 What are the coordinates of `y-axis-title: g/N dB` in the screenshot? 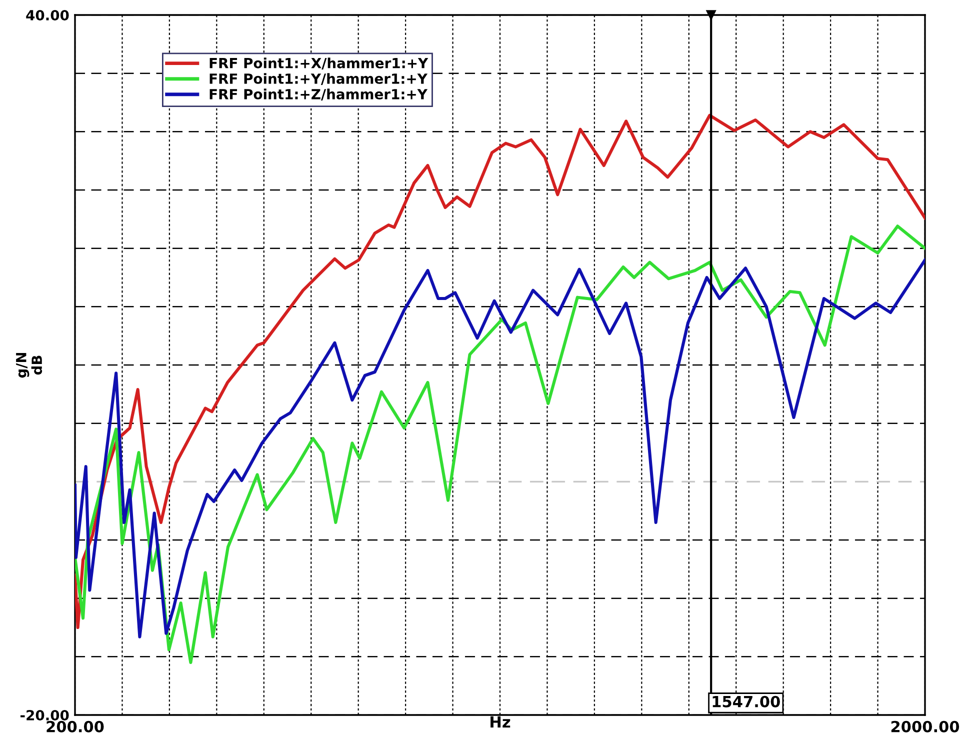 It's located at (29, 365).